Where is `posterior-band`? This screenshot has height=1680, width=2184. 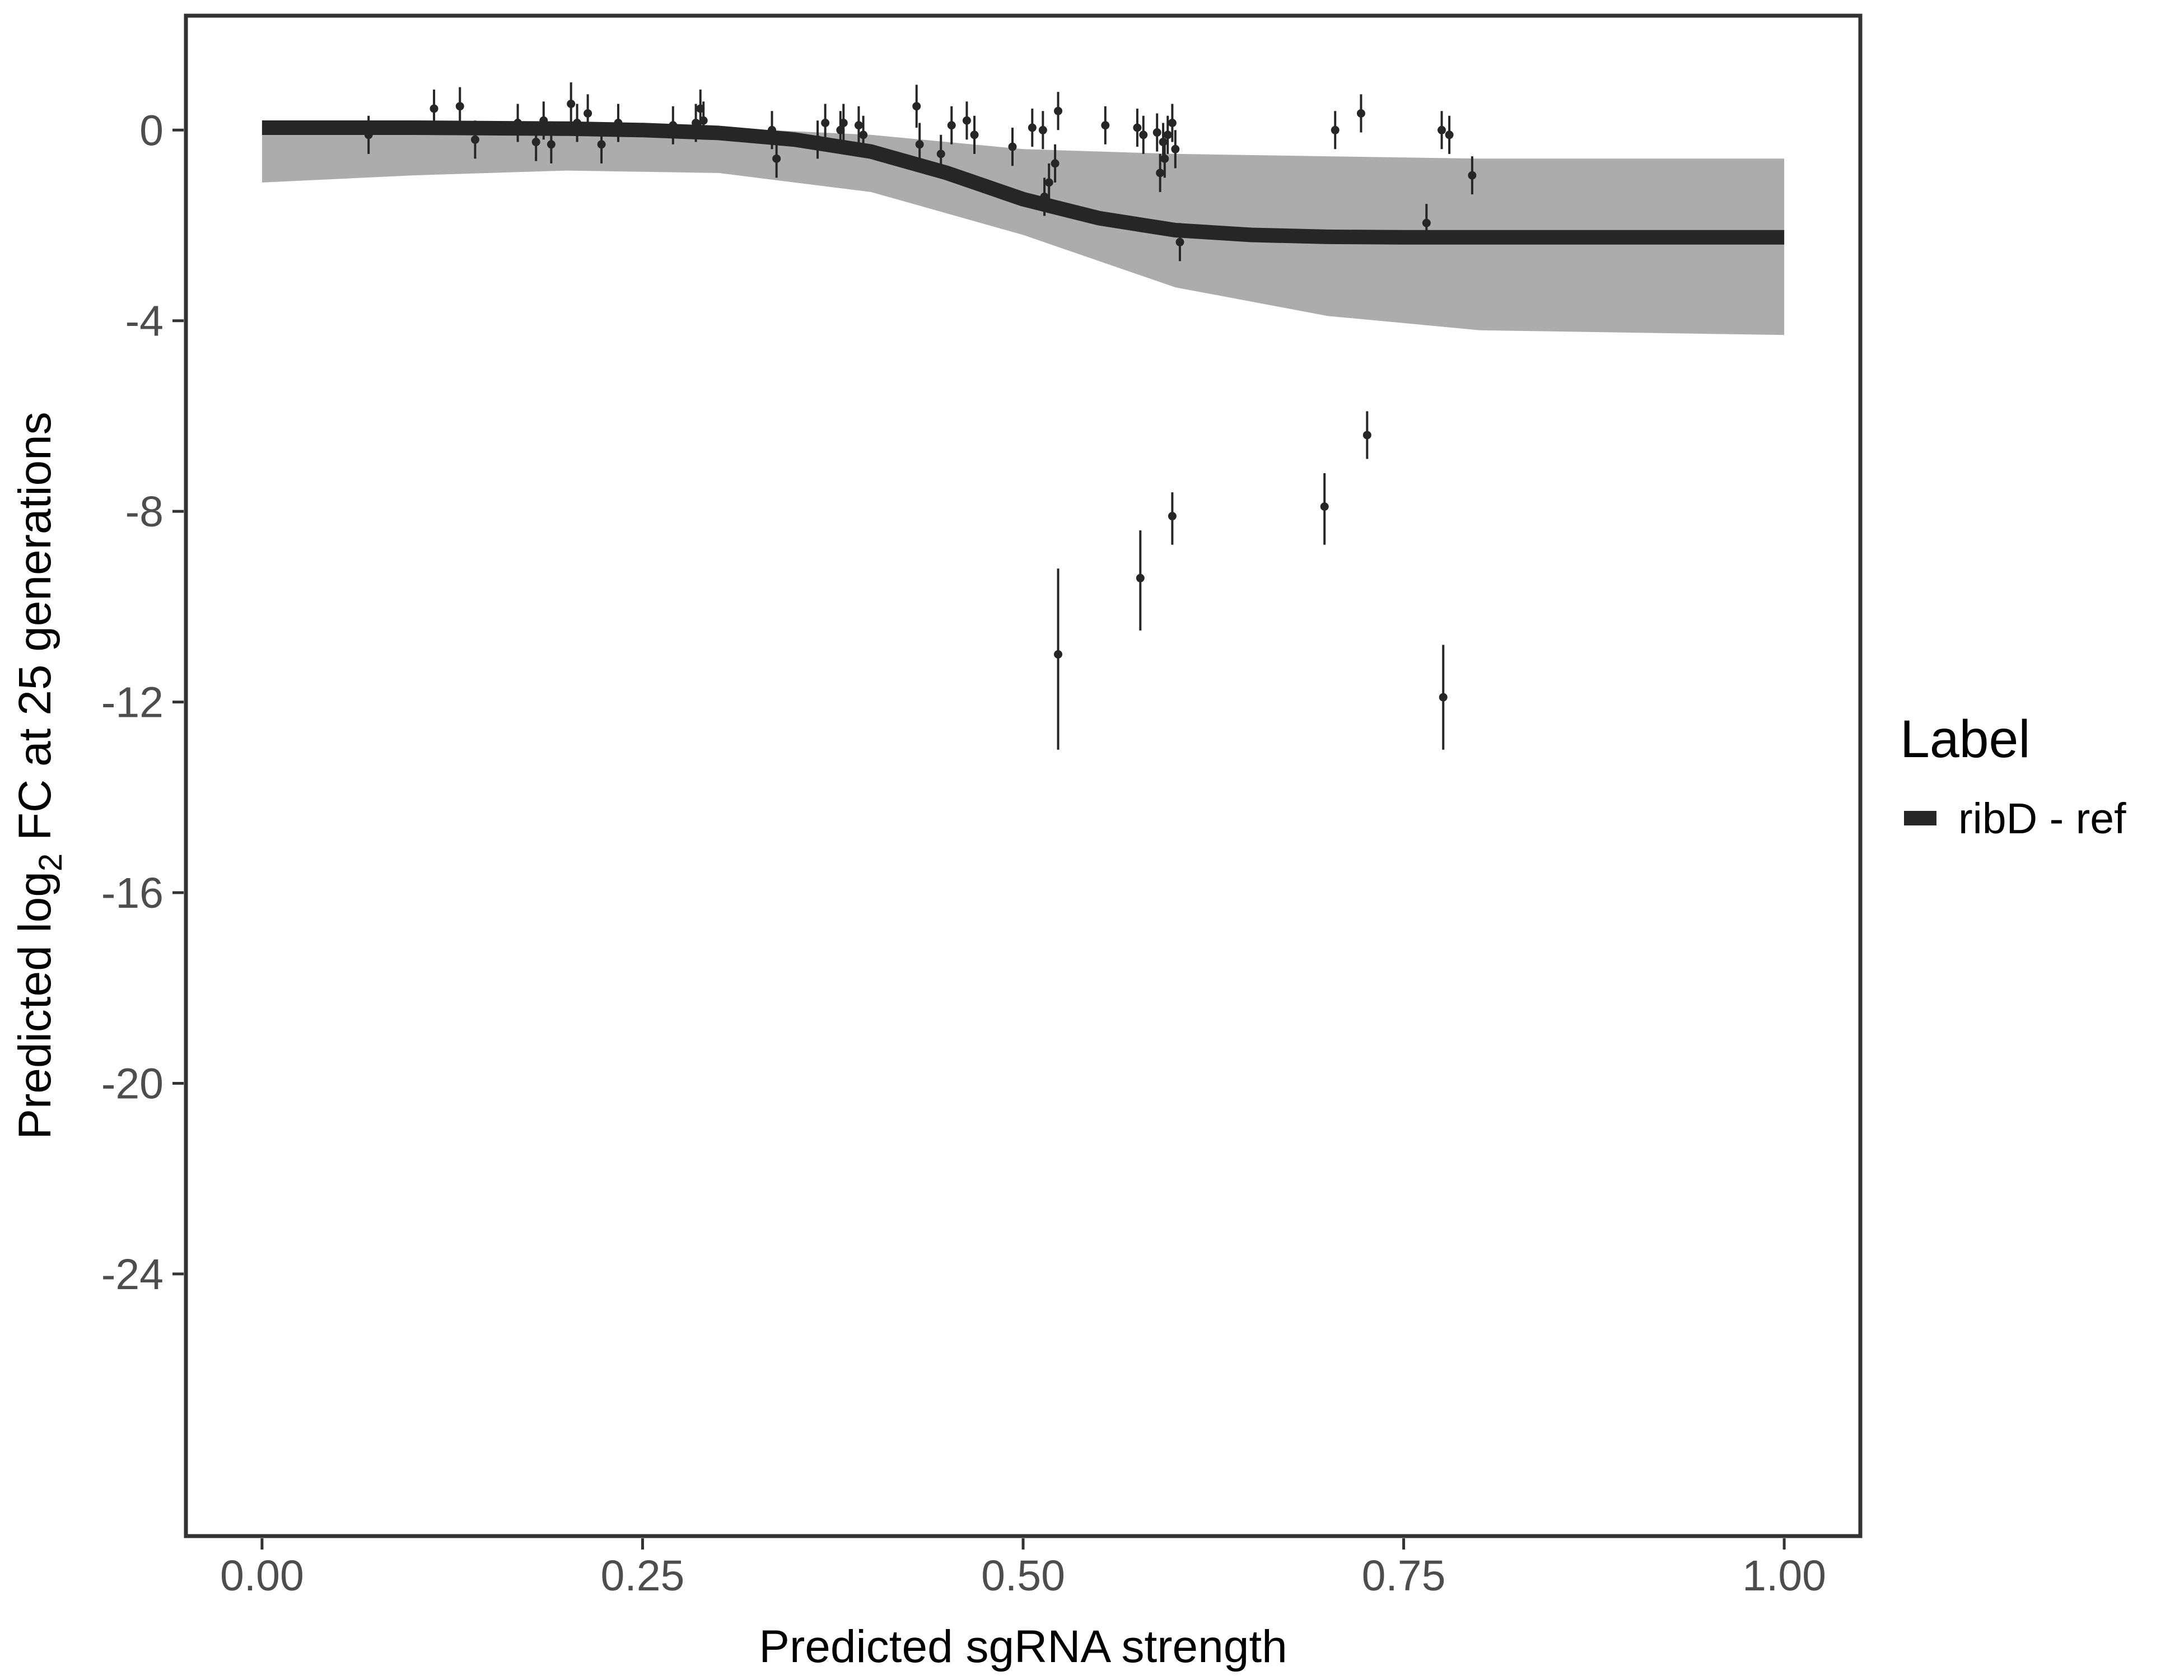 posterior-band is located at coordinates (1024, 229).